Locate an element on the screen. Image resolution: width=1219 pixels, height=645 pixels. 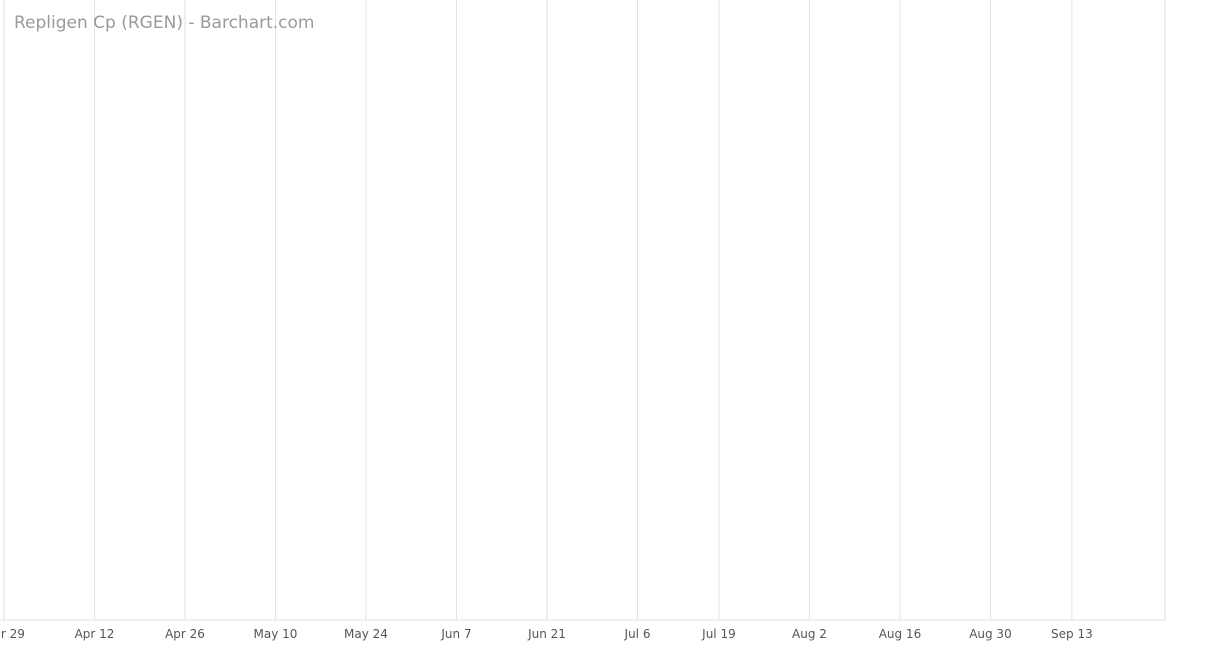
x-tick-label: Aug 30 is located at coordinates (990, 634).